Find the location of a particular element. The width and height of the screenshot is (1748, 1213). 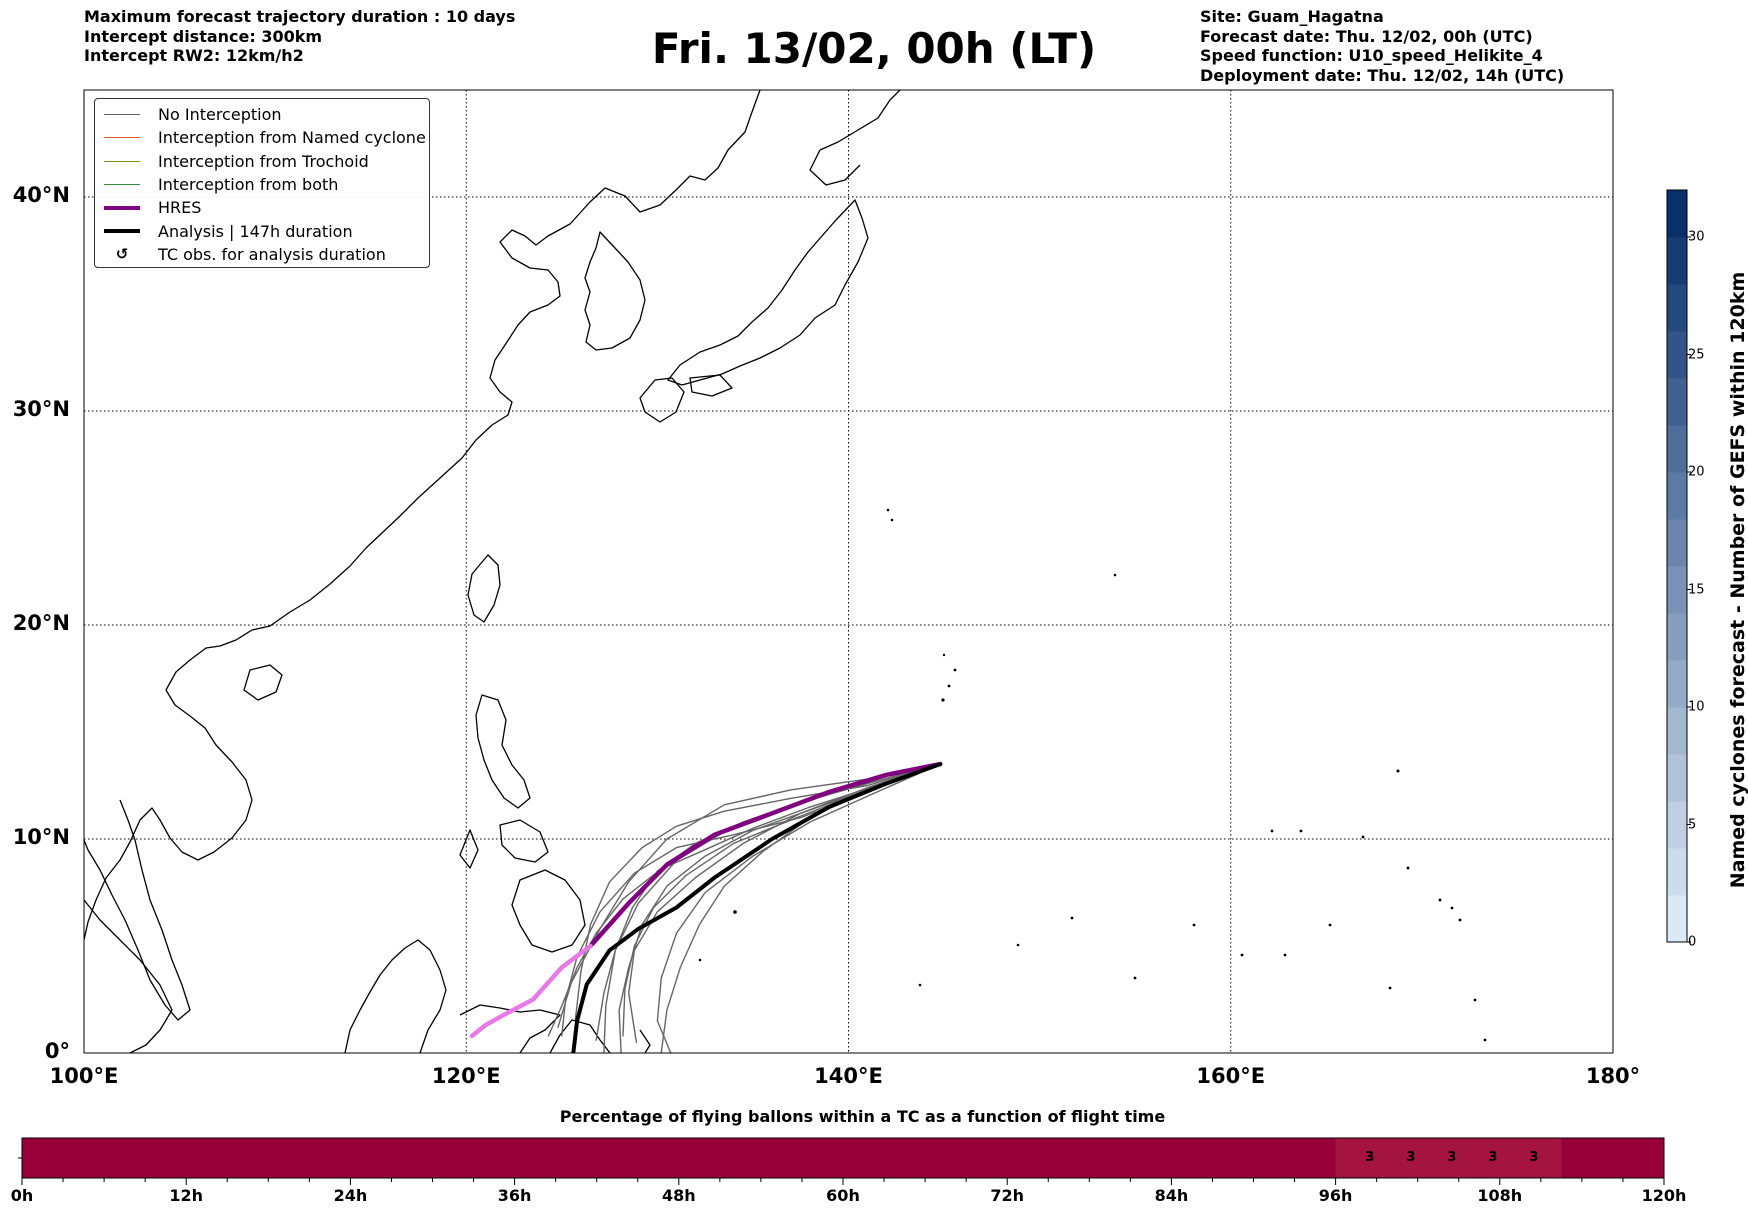

coastline-luzon is located at coordinates (503, 751).